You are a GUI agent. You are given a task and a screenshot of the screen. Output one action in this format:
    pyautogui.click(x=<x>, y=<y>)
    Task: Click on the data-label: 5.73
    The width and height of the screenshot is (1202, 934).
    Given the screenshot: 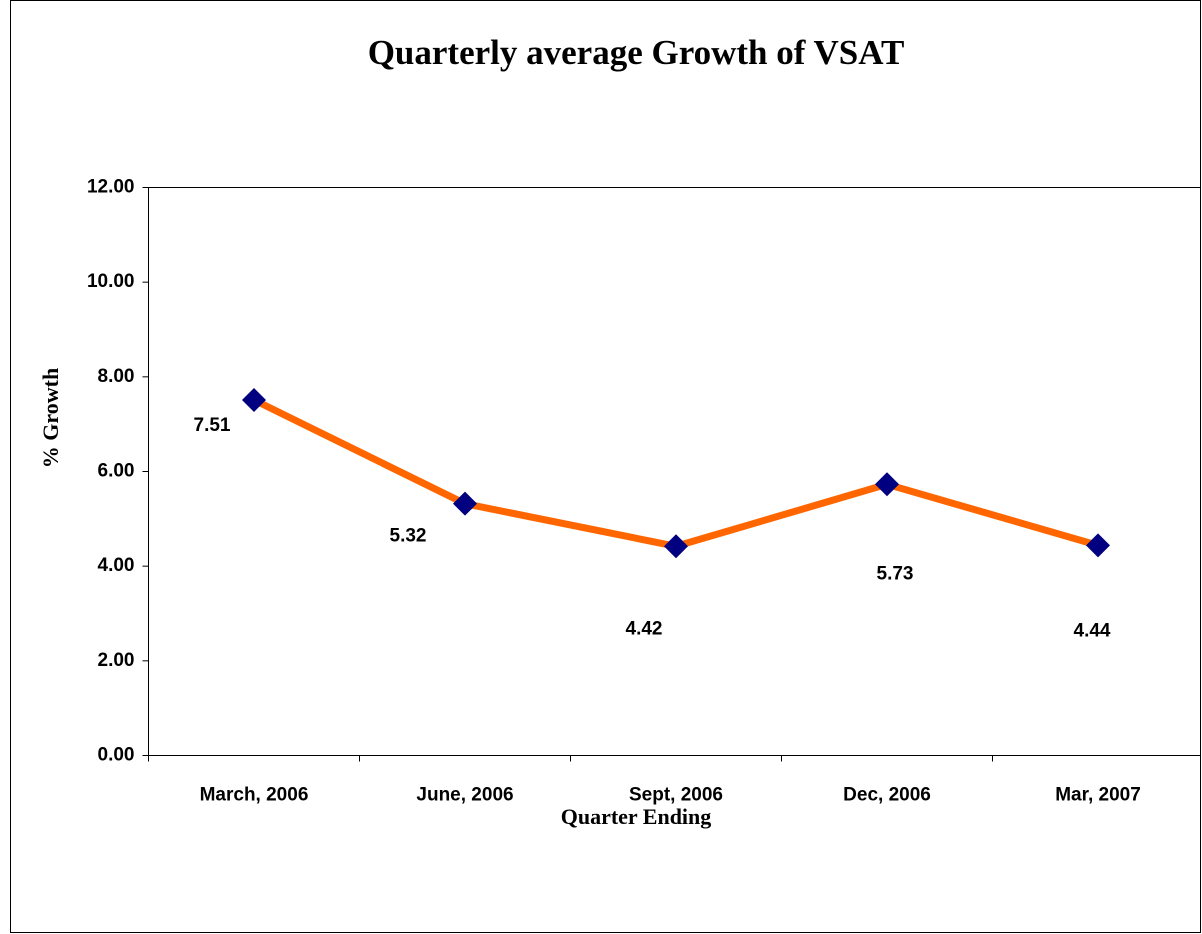 What is the action you would take?
    pyautogui.click(x=895, y=573)
    